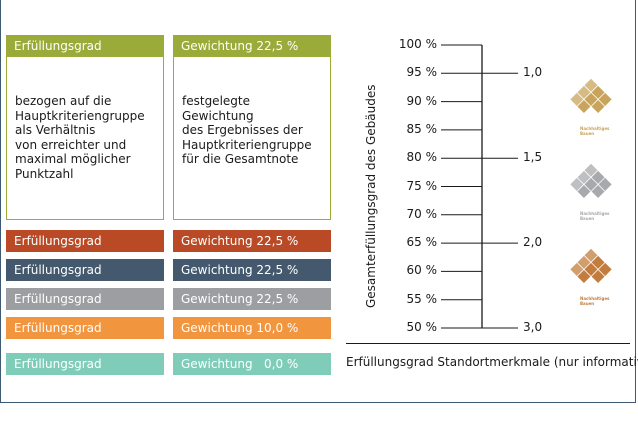  What do you see at coordinates (371, 196) in the screenshot?
I see `y-axis-title: Gesamterfüllungsgrad des Gebäudes` at bounding box center [371, 196].